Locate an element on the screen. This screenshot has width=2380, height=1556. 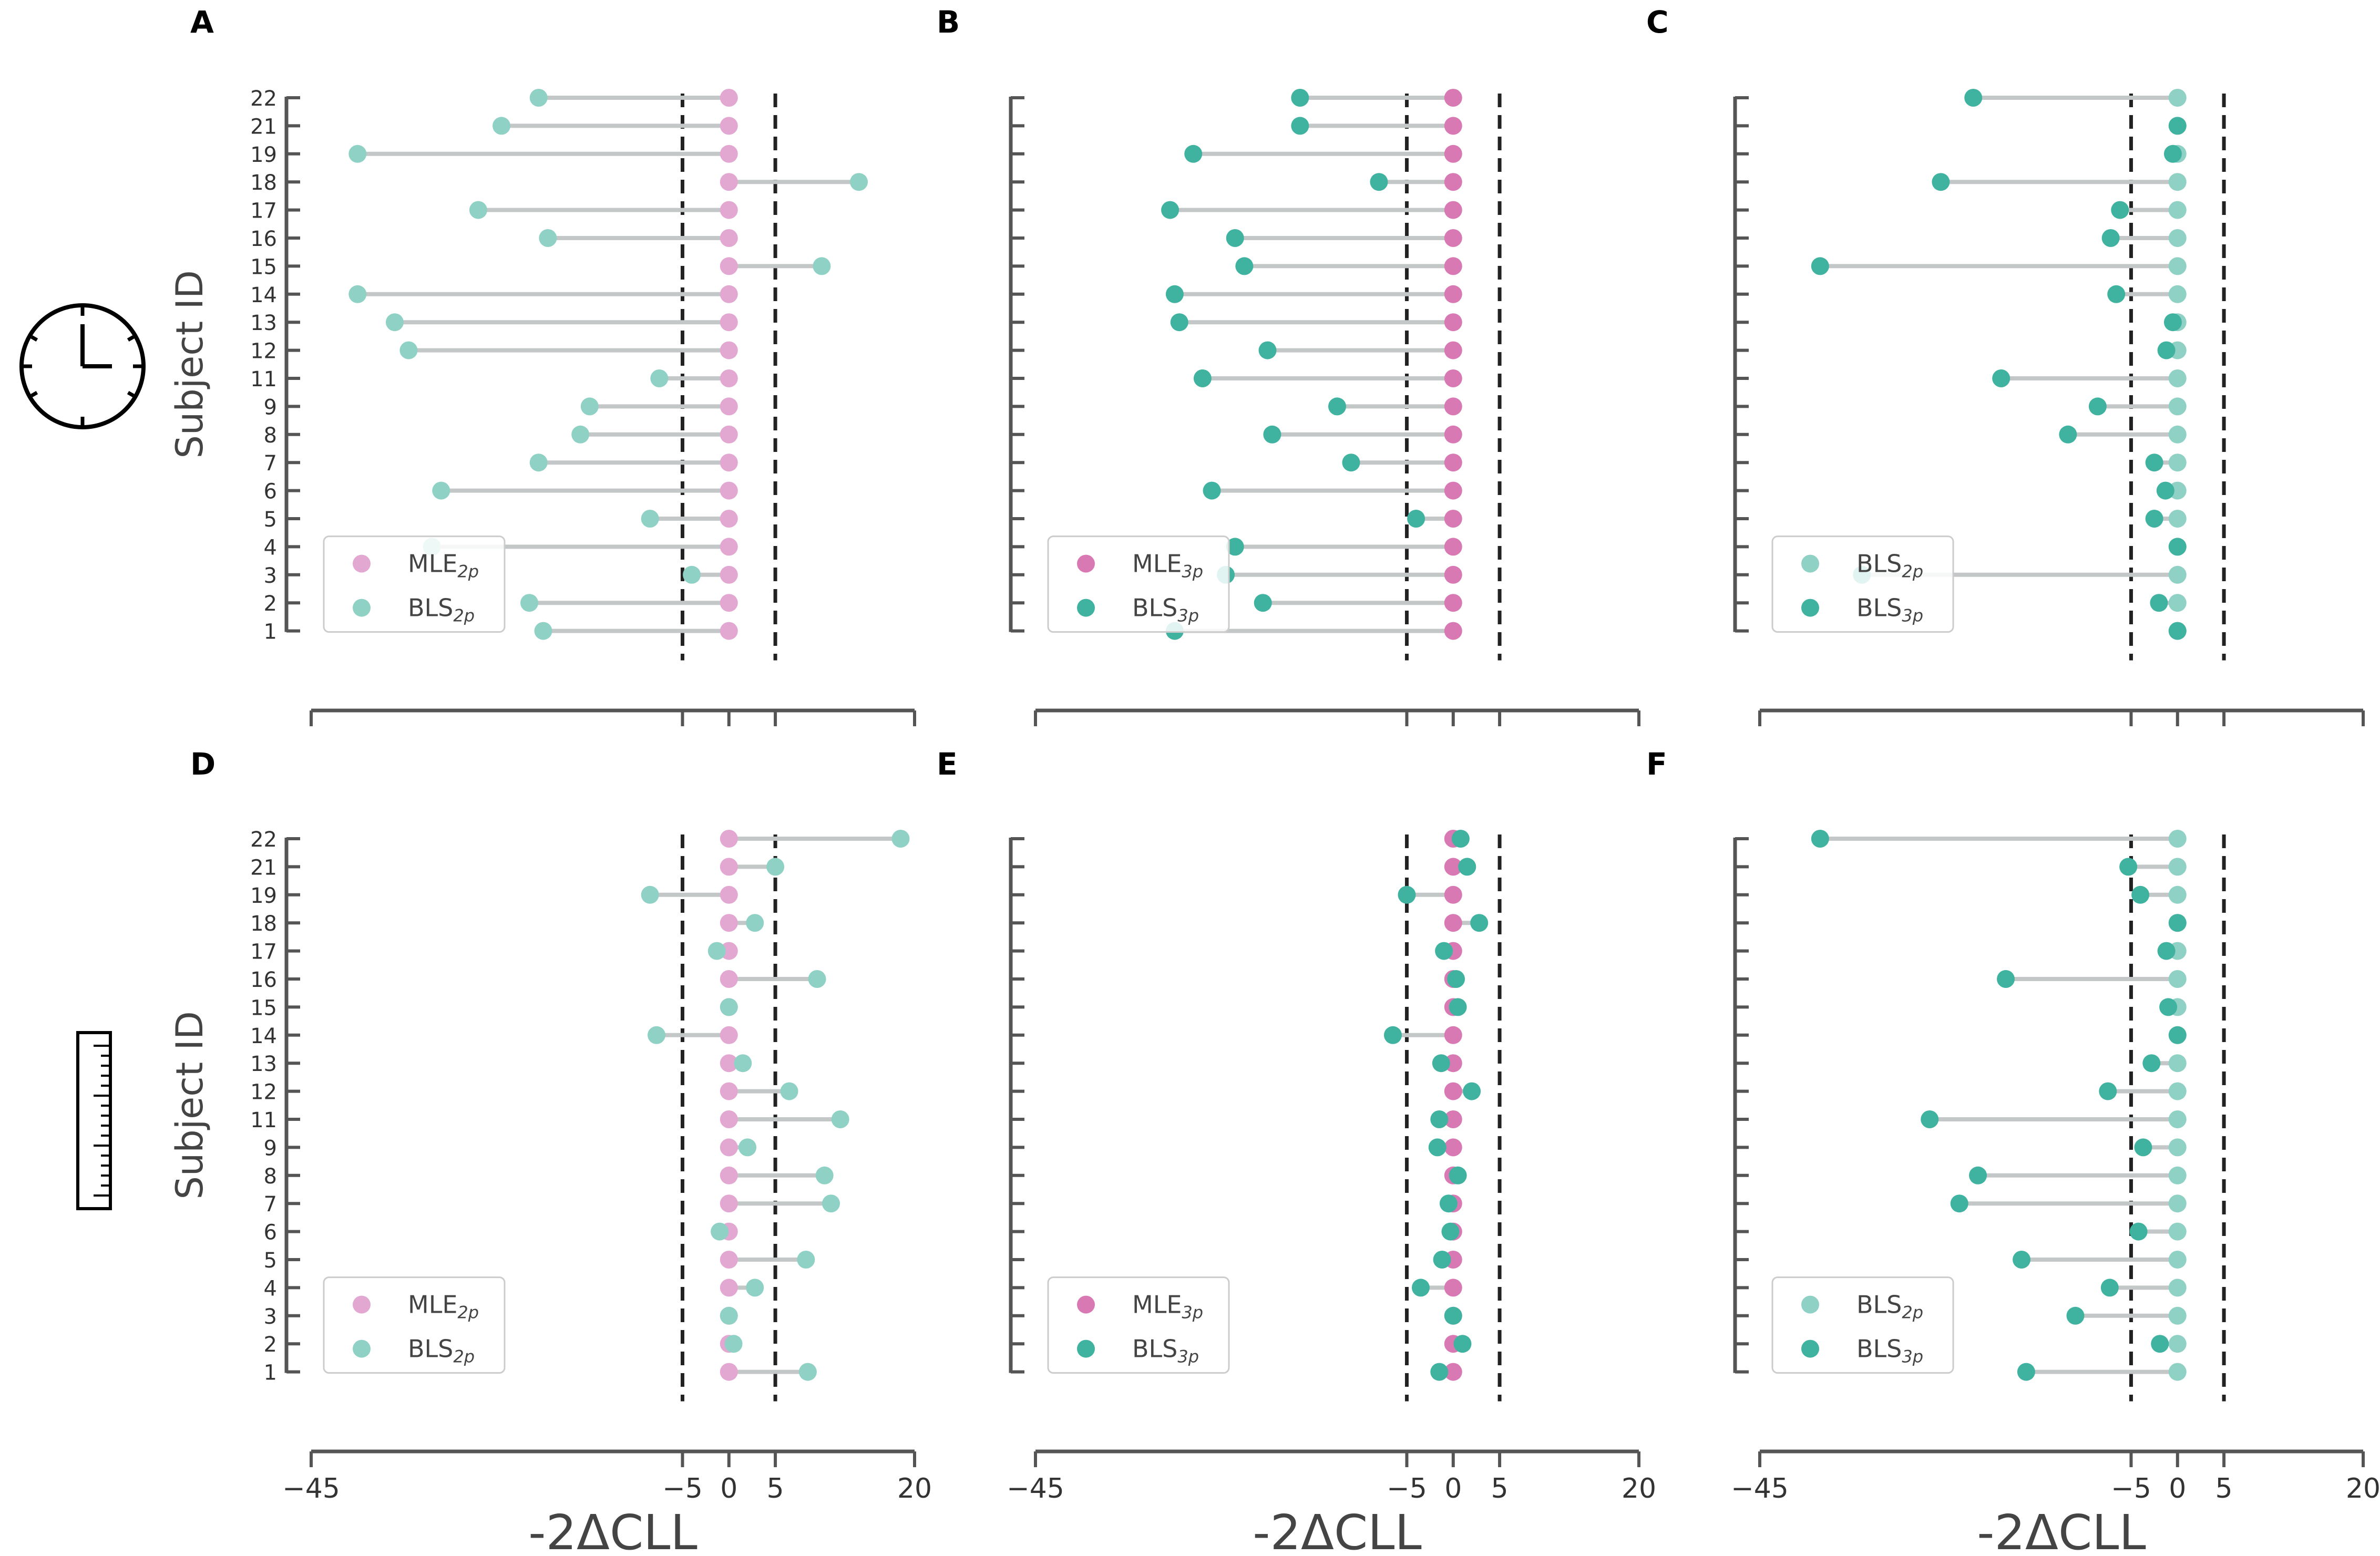
y-tick-label: 8 is located at coordinates (270, 1177).